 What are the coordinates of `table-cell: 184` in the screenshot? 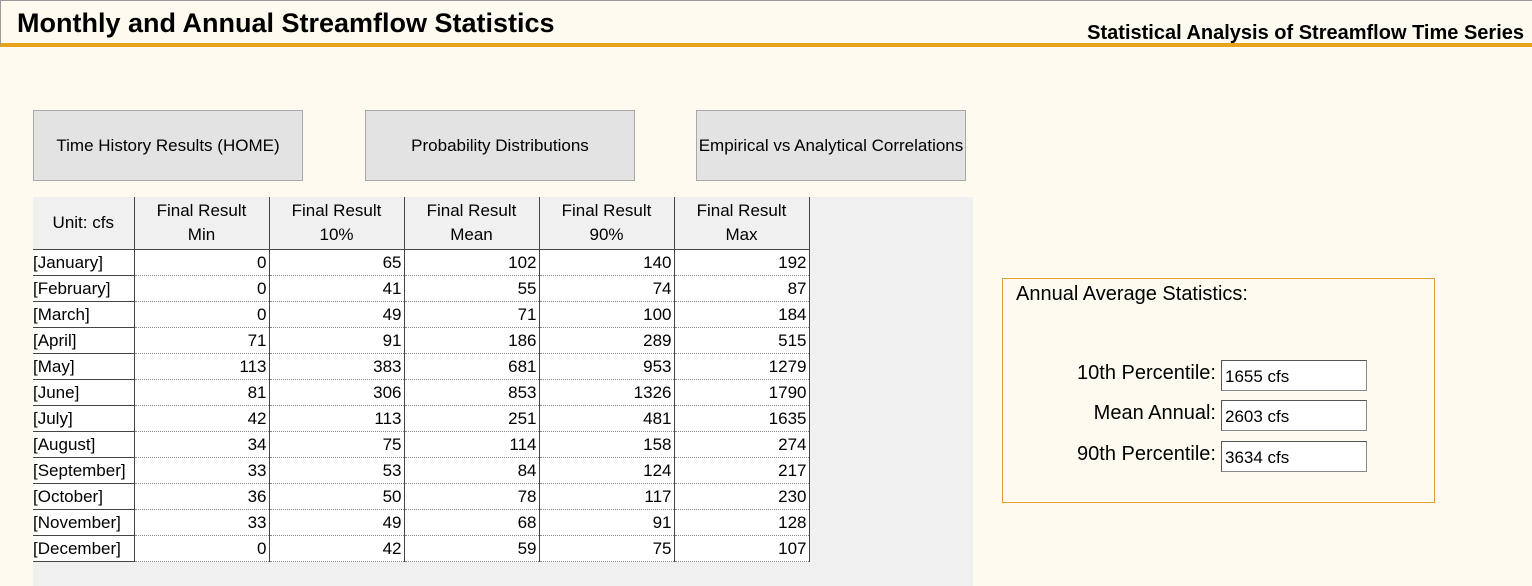 It's located at (742, 314).